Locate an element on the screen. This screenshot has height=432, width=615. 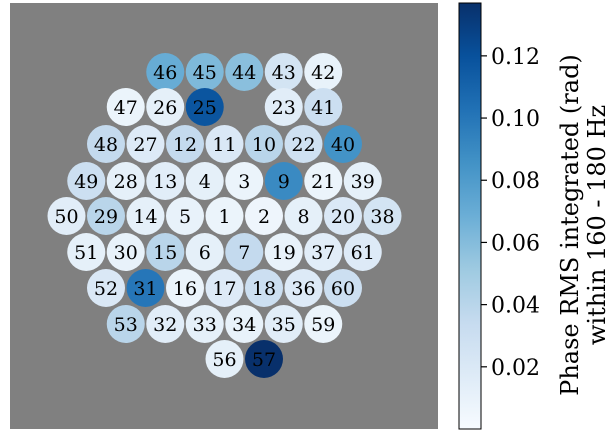
segment-20-cell is located at coordinates (343, 216).